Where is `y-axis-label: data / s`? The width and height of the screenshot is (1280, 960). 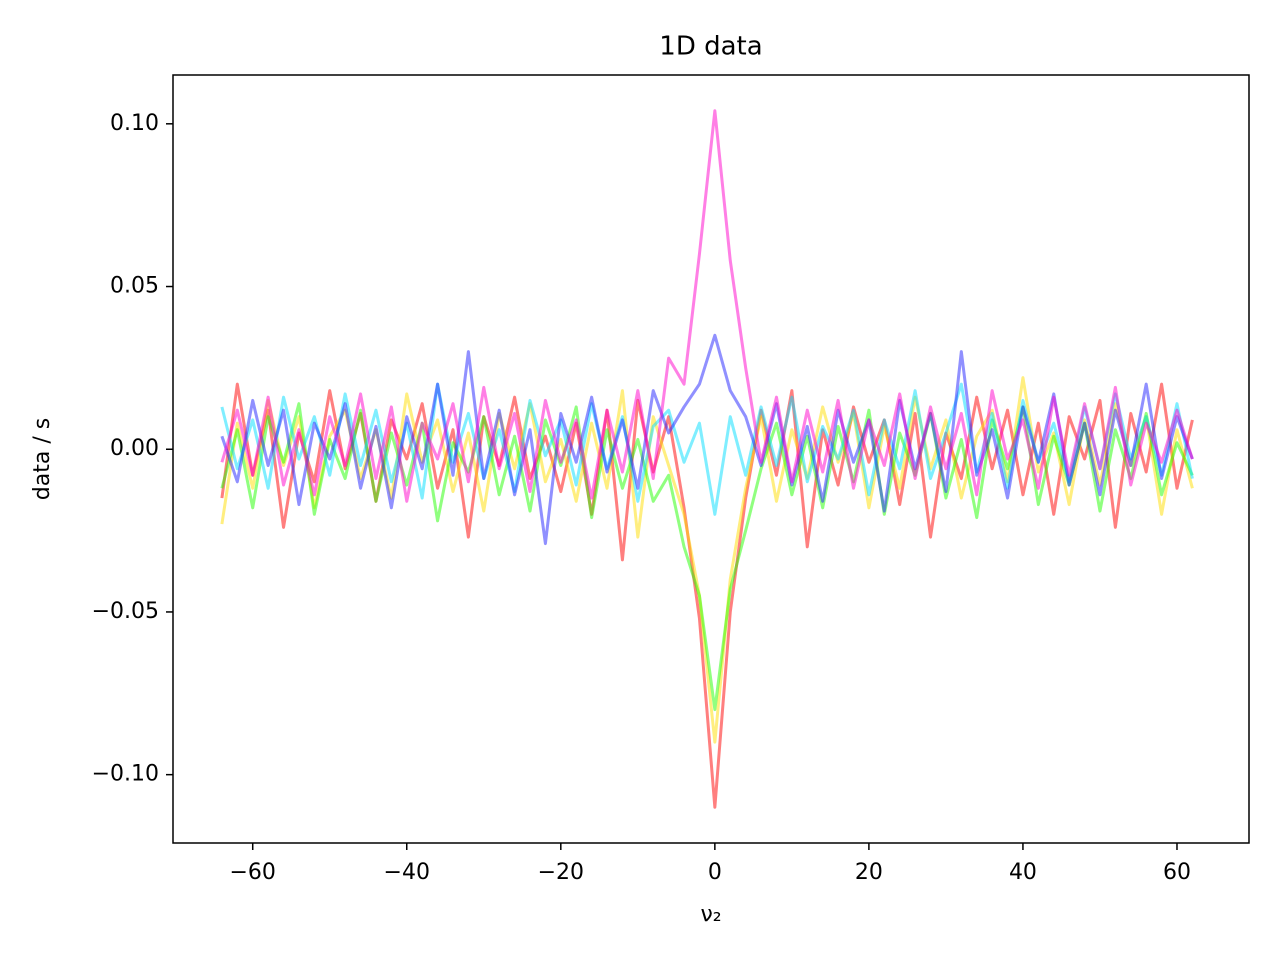 y-axis-label: data / s is located at coordinates (42, 459).